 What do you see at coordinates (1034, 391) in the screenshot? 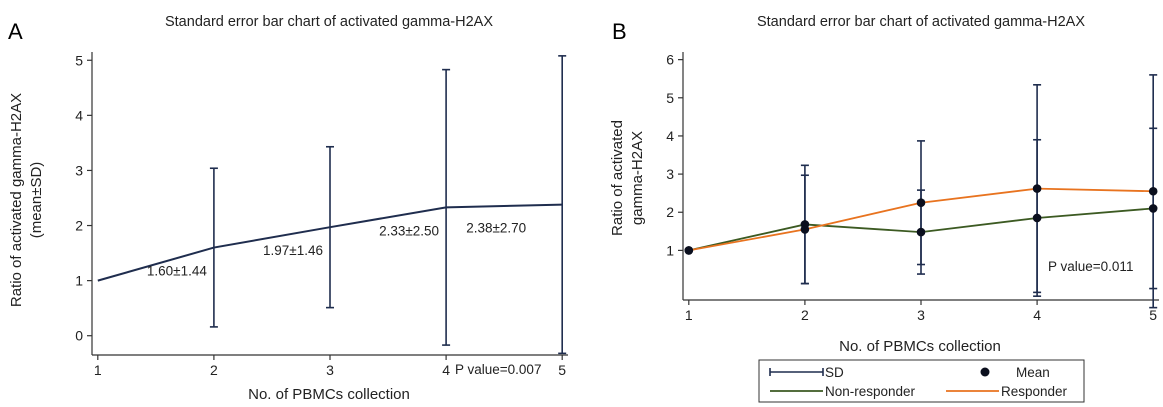
I see `legend-responder-label: Responder` at bounding box center [1034, 391].